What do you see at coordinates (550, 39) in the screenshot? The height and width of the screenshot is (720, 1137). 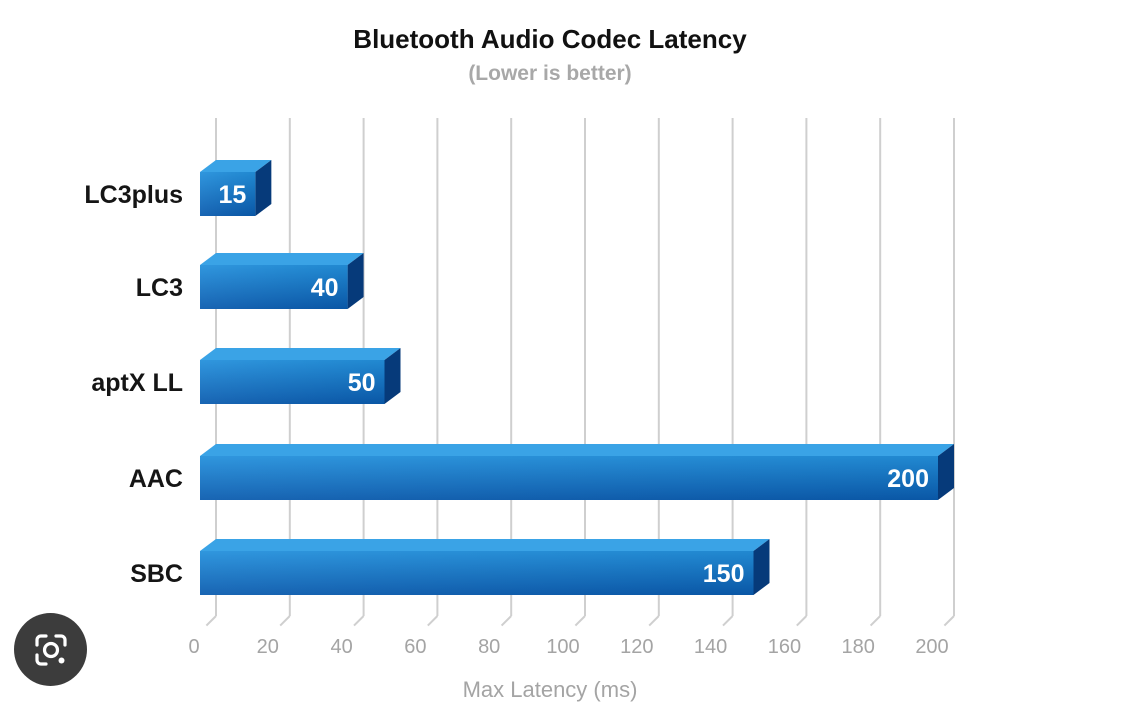 I see `chart-title: Bluetooth Audio Codec Latency` at bounding box center [550, 39].